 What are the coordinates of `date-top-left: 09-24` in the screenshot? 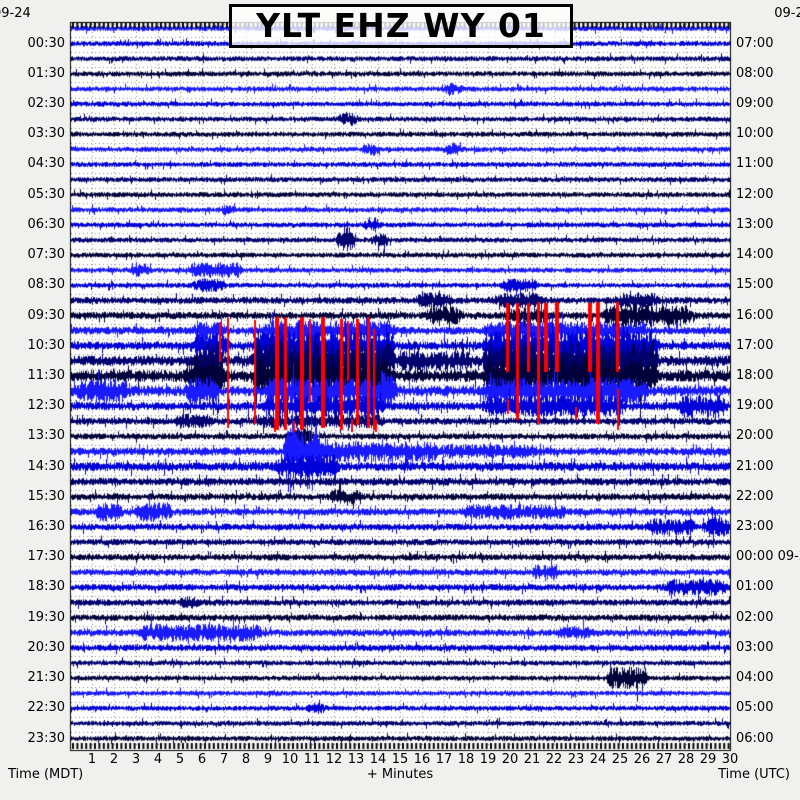 It's located at (15, 13).